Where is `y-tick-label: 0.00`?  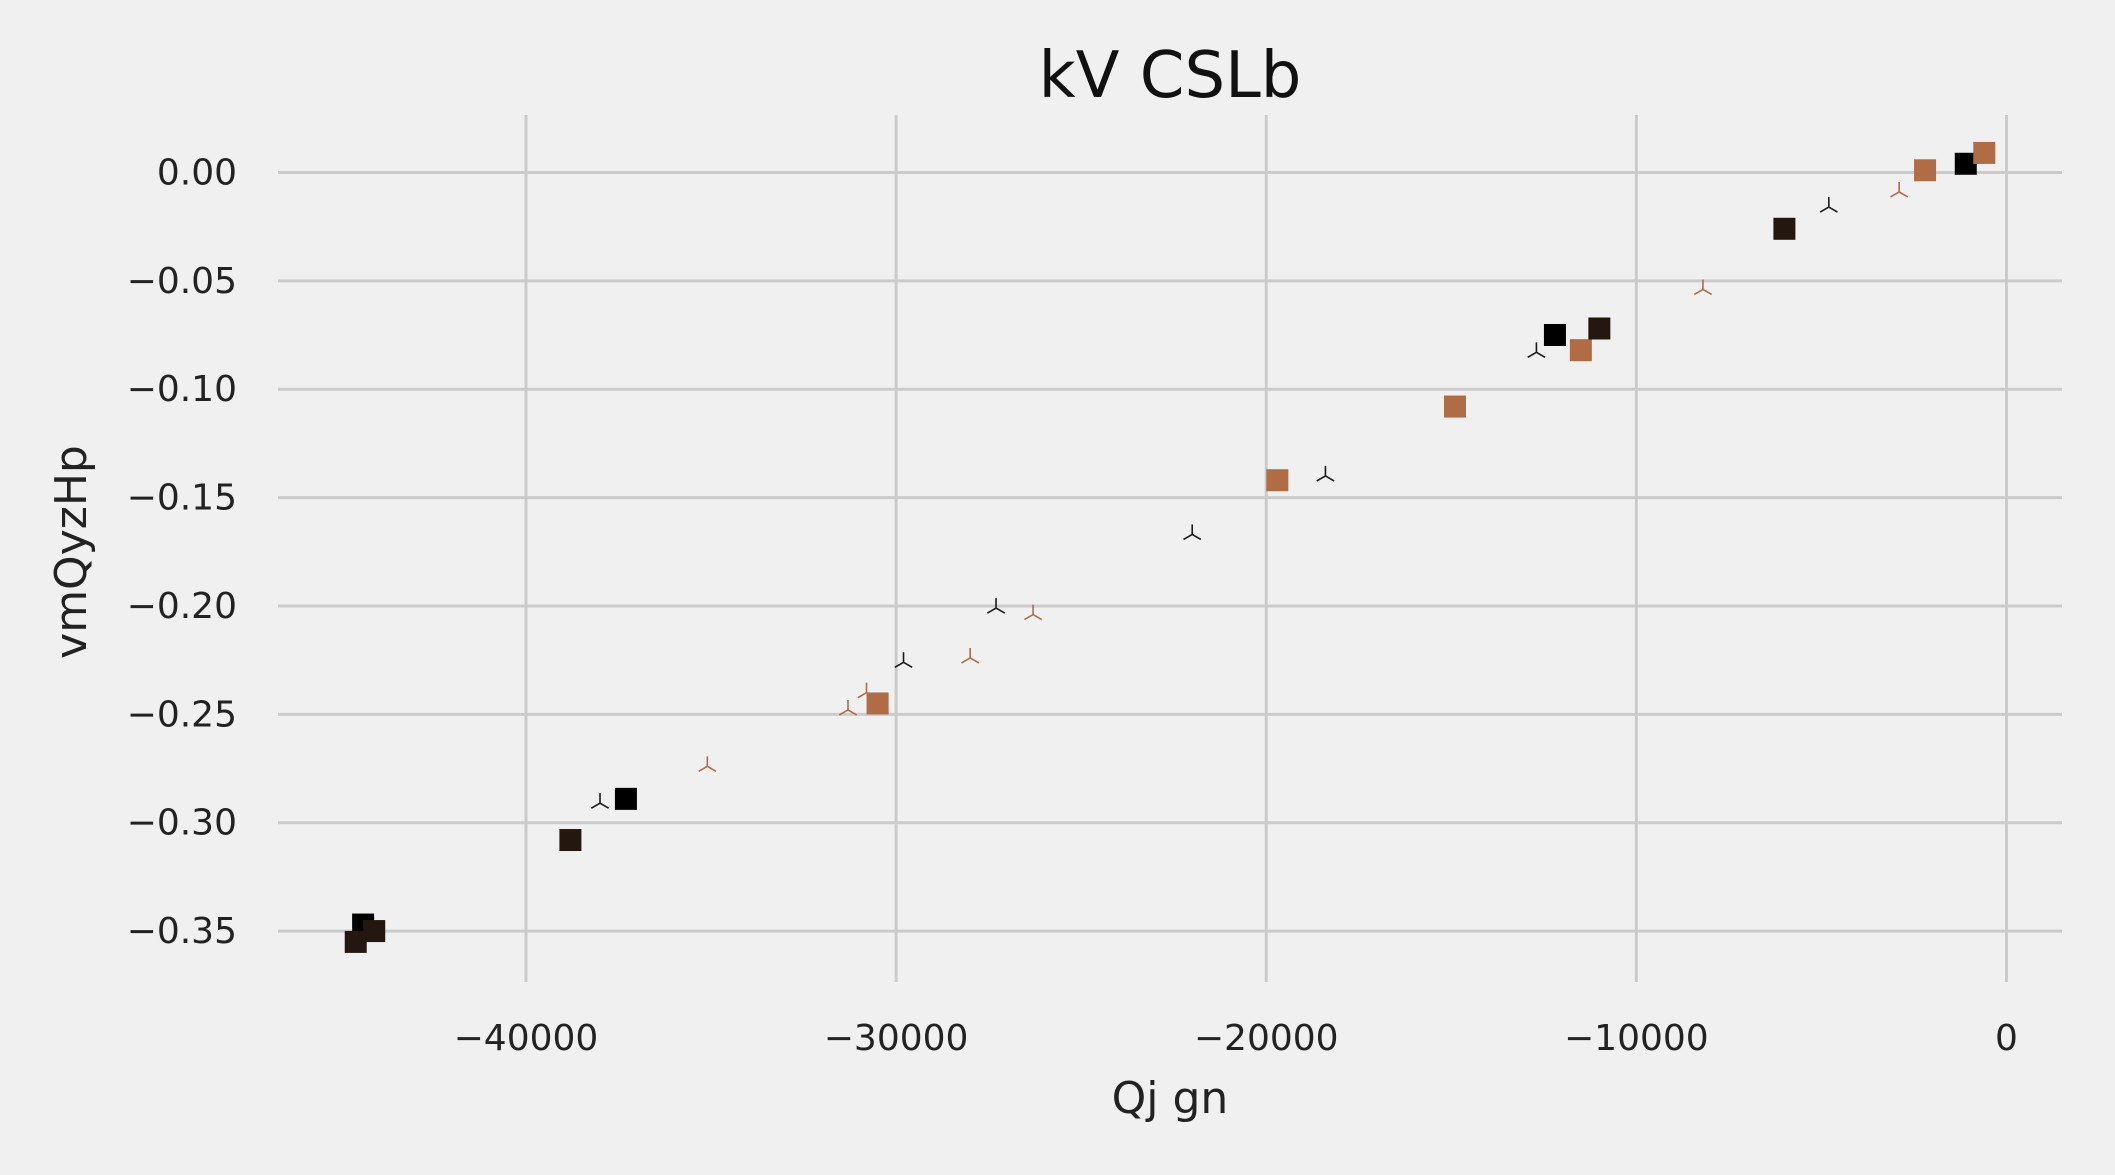
y-tick-label: 0.00 is located at coordinates (197, 172).